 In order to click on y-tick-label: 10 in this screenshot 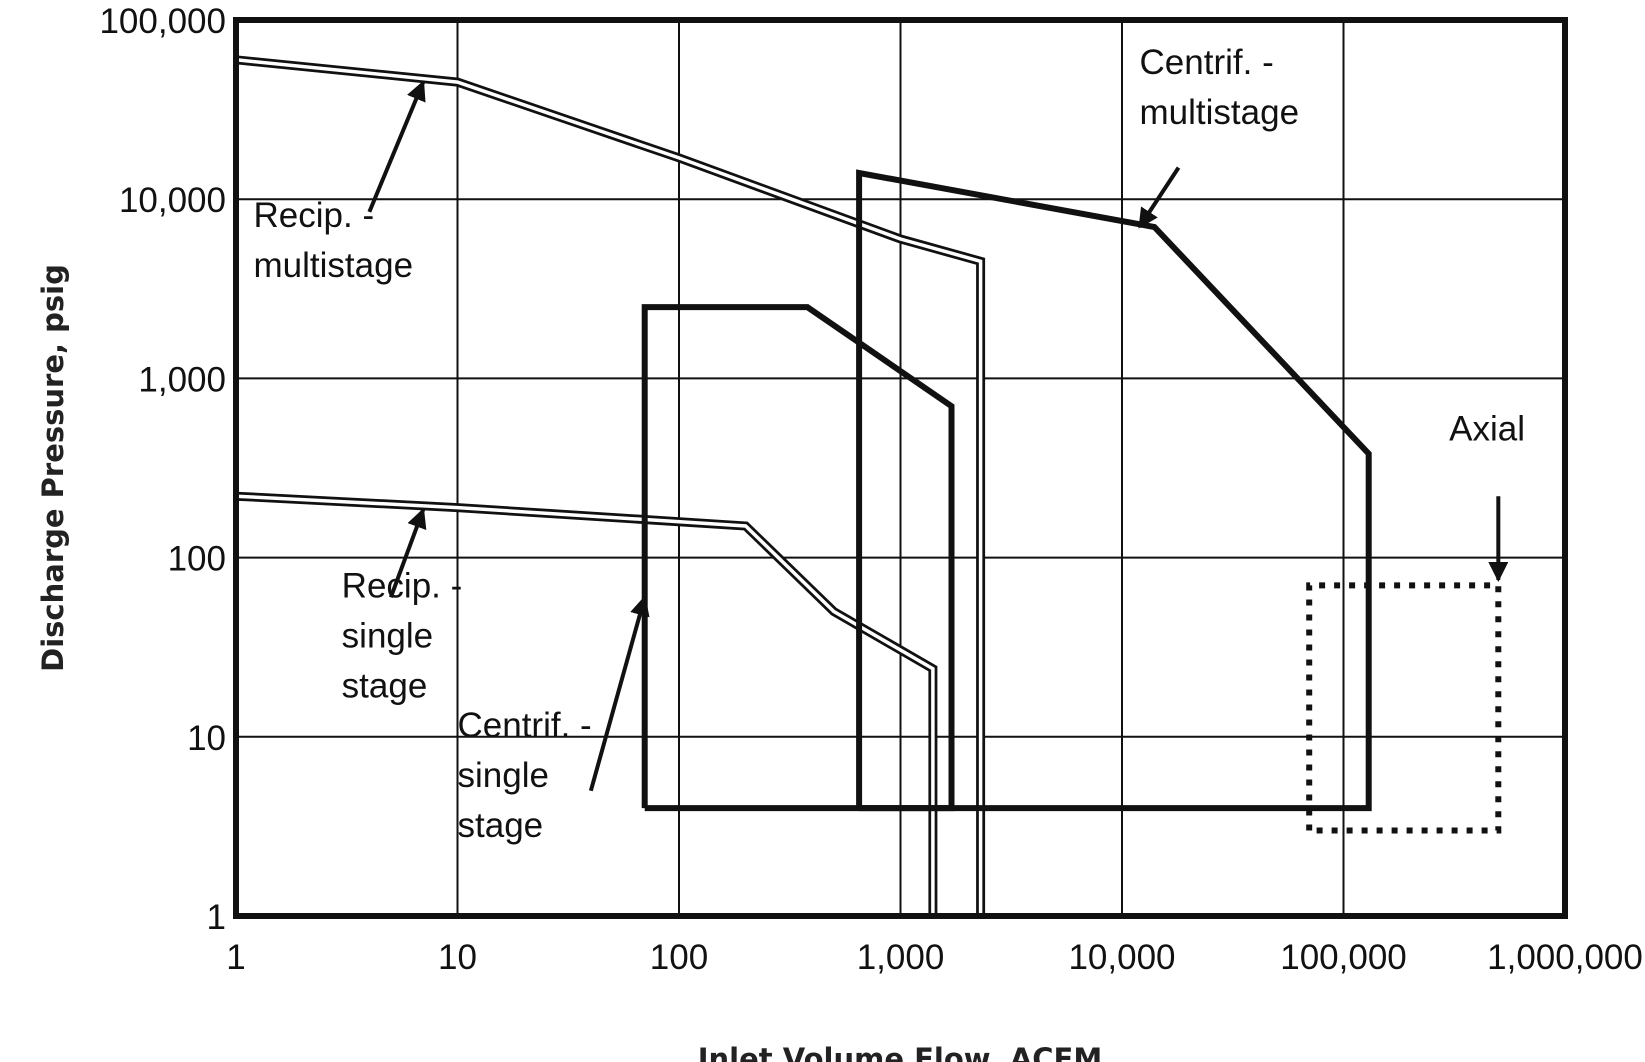, I will do `click(206, 738)`.